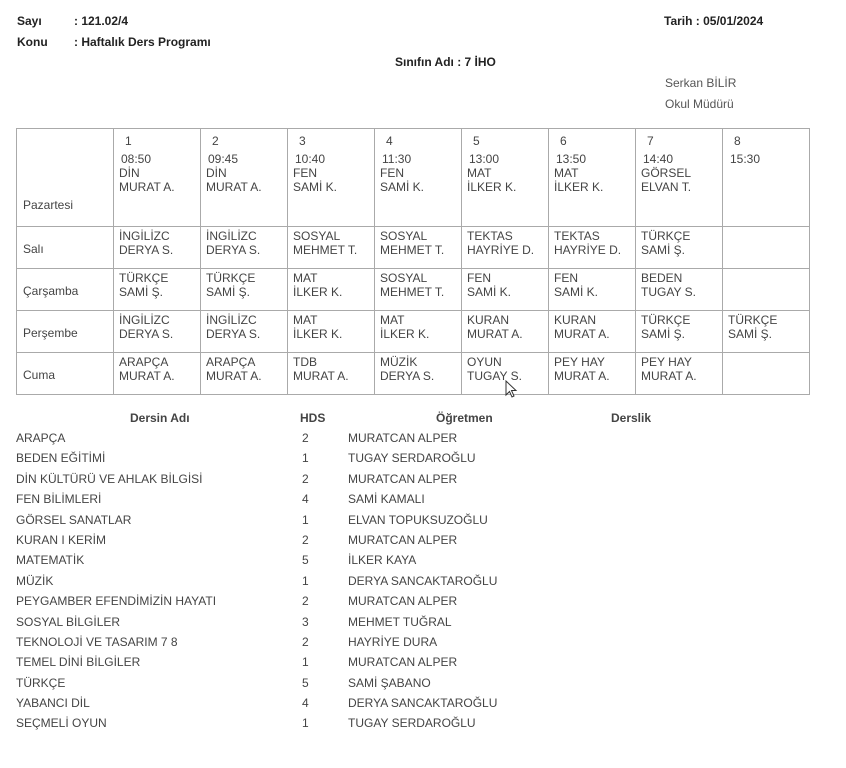 The width and height of the screenshot is (846, 768). I want to click on period-number: 7, so click(650, 141).